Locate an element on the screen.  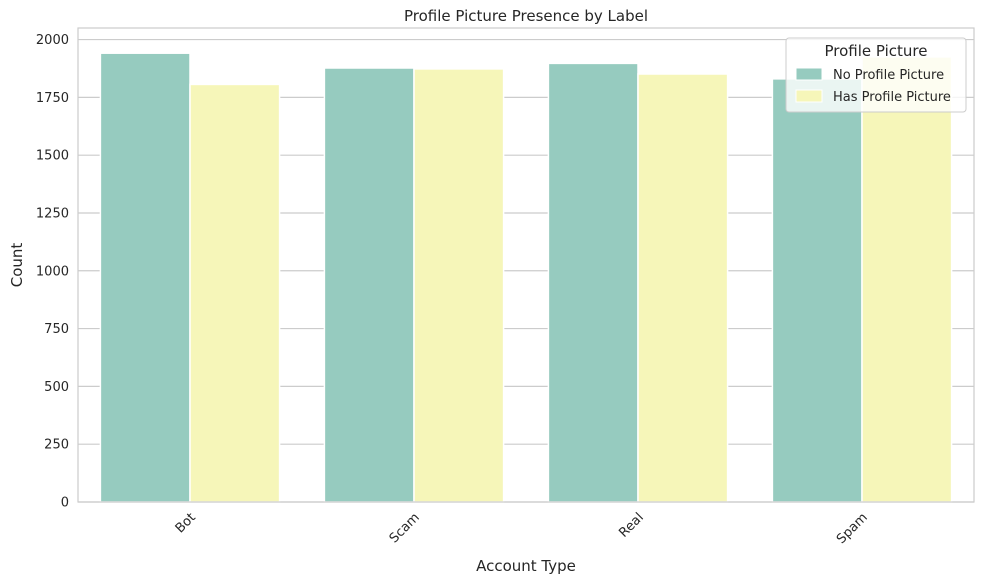
y-tick-label: 250 is located at coordinates (56, 445).